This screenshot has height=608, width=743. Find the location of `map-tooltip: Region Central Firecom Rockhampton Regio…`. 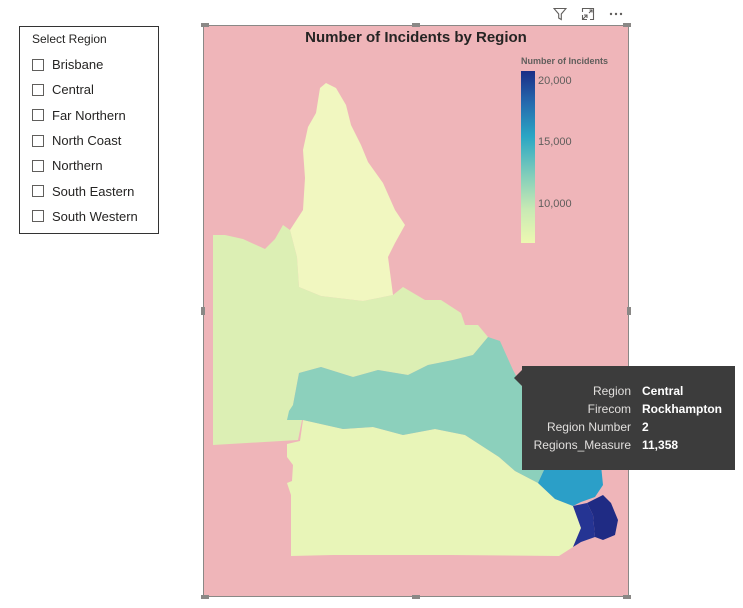

map-tooltip: Region Central Firecom Rockhampton Regio… is located at coordinates (628, 418).